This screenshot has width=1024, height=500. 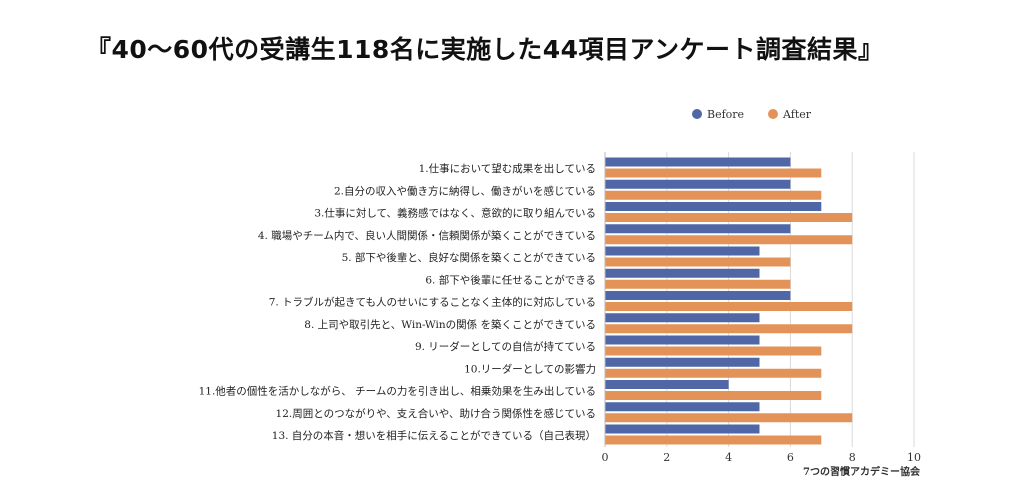 What do you see at coordinates (697, 114) in the screenshot?
I see `legend-marker-before` at bounding box center [697, 114].